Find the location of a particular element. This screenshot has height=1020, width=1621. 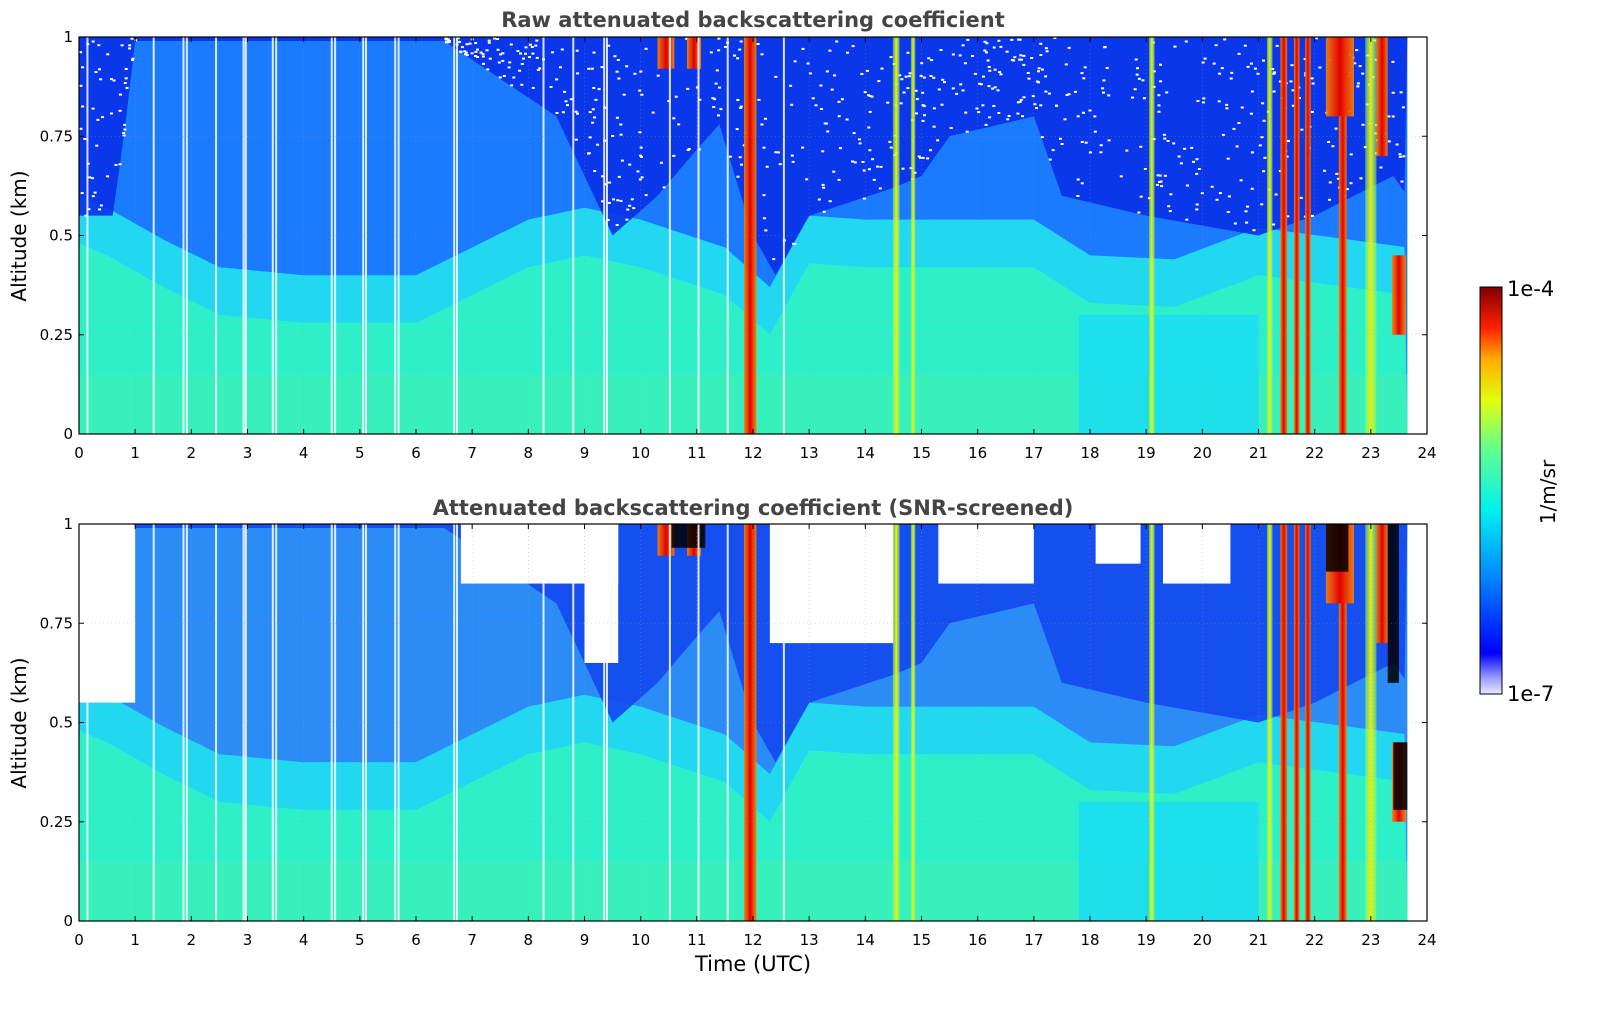

y-axis-label: Altitude (km) is located at coordinates (19, 235).